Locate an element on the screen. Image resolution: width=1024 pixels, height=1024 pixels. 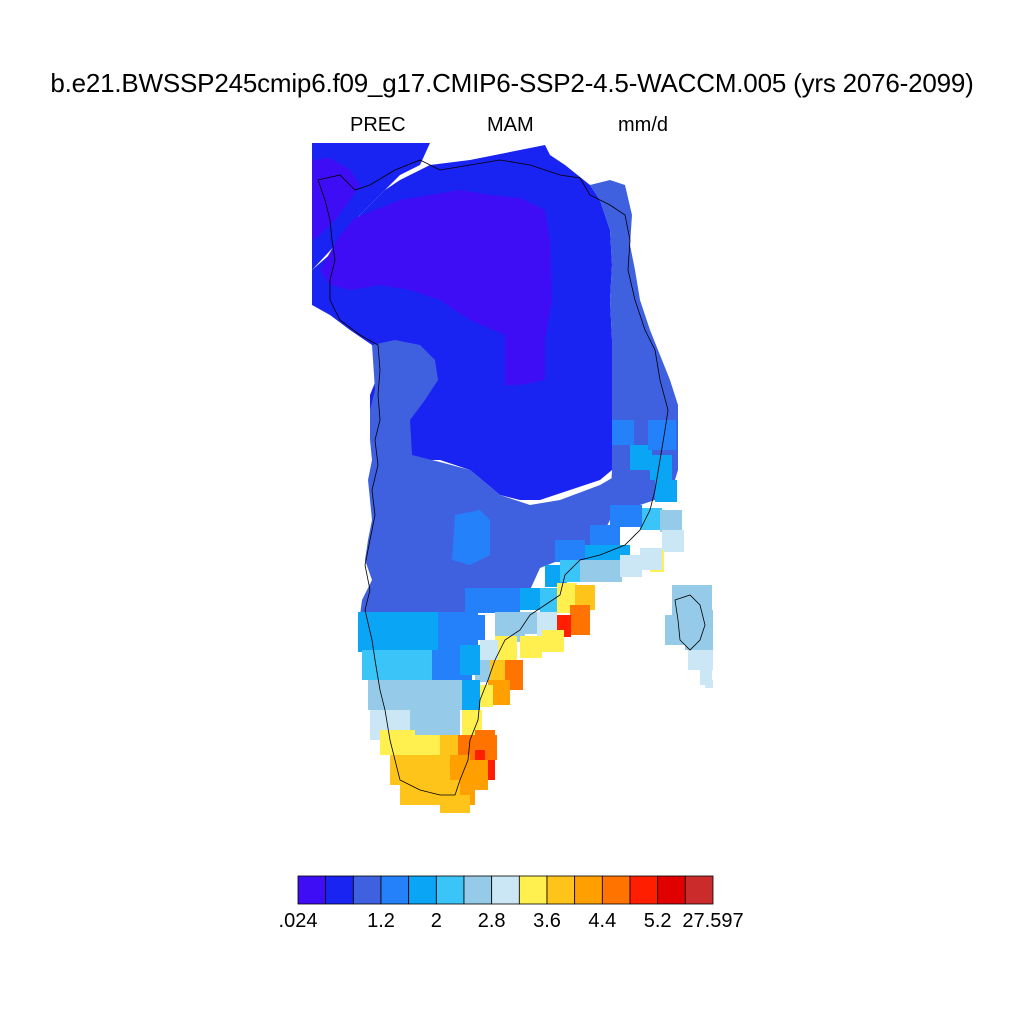
colorbar is located at coordinates (505, 890).